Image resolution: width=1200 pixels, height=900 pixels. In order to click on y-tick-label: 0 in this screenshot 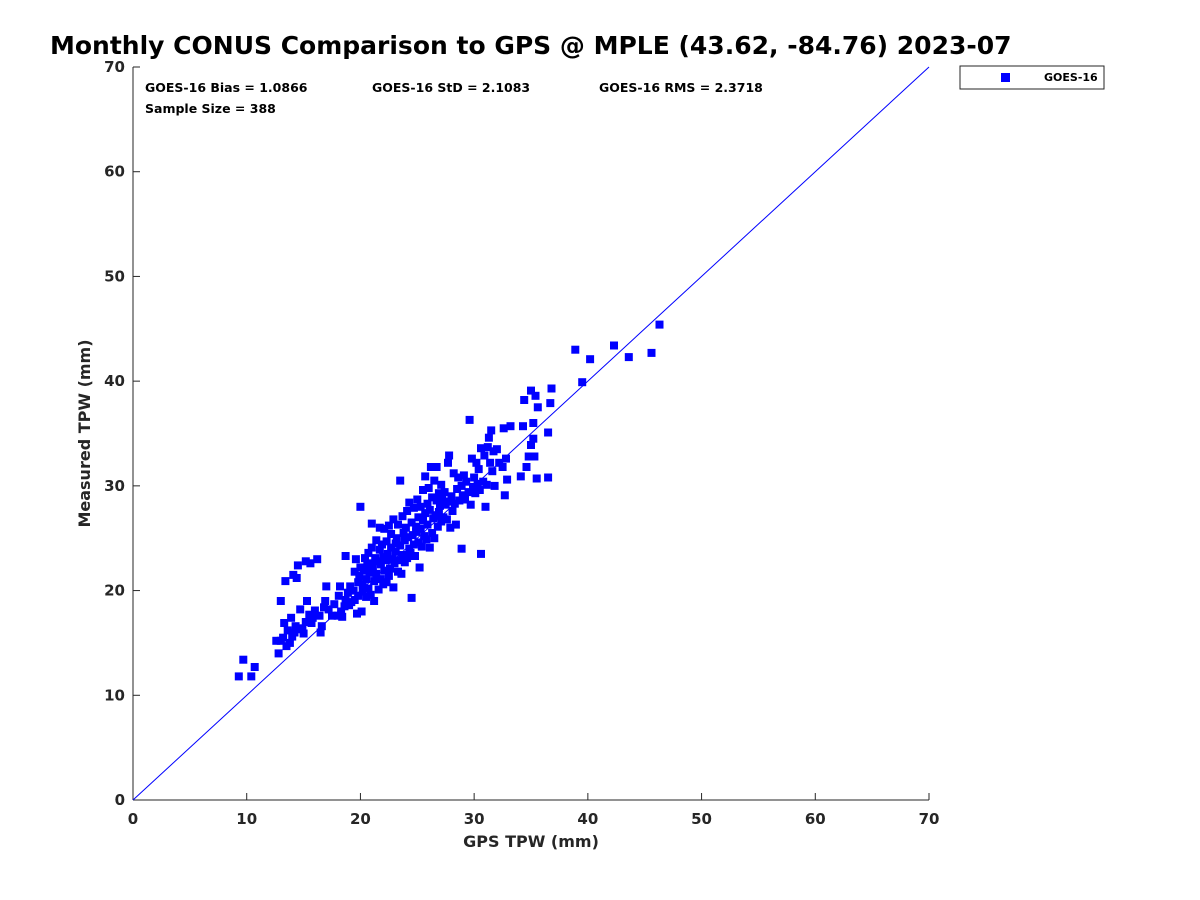, I will do `click(120, 800)`.